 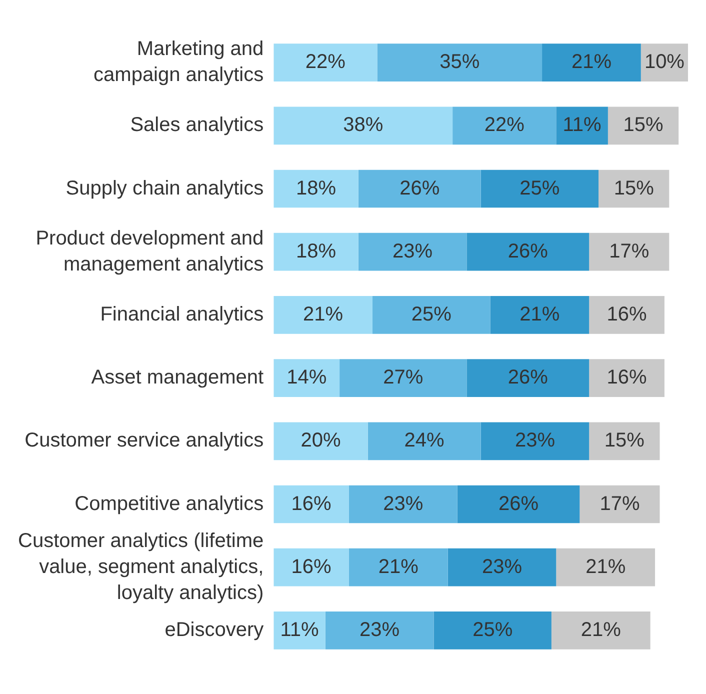 I want to click on y-tick-label: Supply chain analytics, so click(x=165, y=188).